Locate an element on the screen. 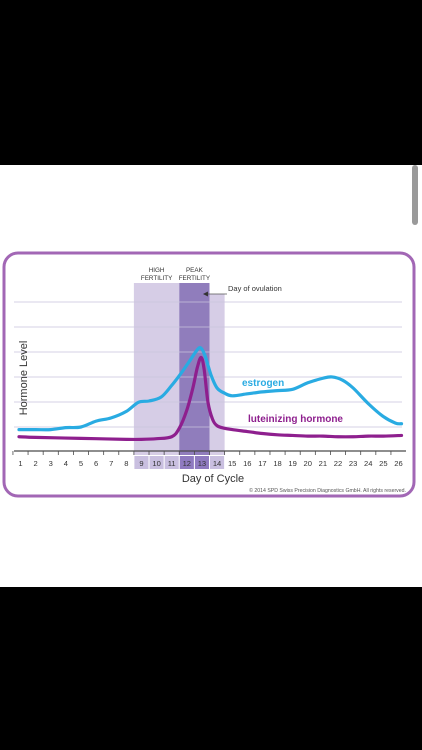 Image resolution: width=422 pixels, height=750 pixels. y-axis-label: Hormone Level is located at coordinates (24, 378).